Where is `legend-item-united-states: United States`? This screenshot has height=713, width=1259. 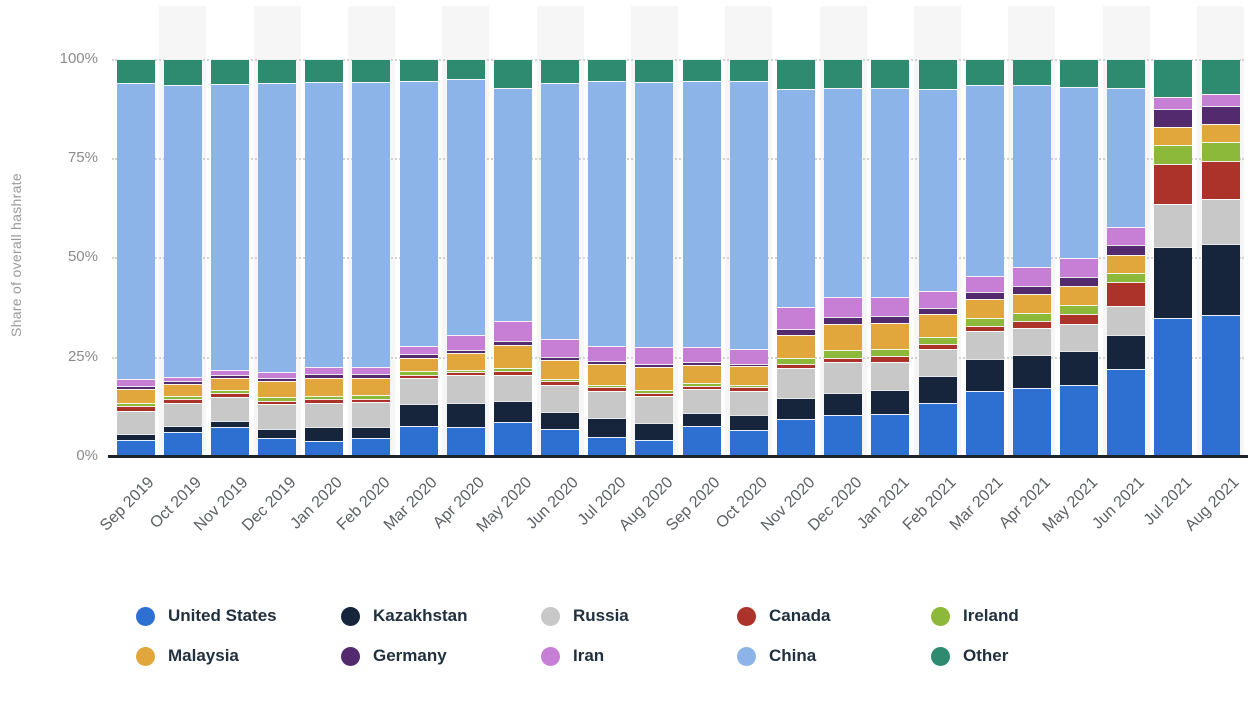
legend-item-united-states: United States is located at coordinates (238, 616).